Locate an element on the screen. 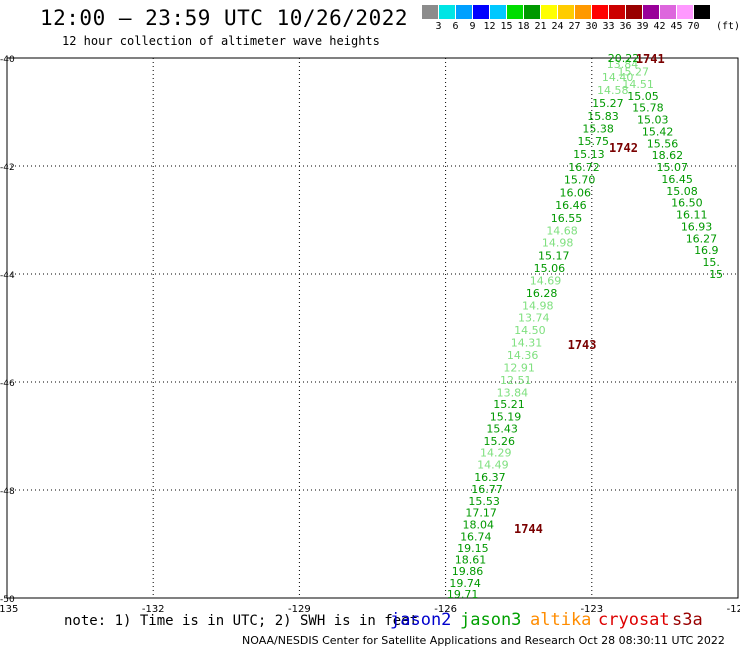 The height and width of the screenshot is (650, 740). wave-height-label: 15.70 is located at coordinates (580, 180).